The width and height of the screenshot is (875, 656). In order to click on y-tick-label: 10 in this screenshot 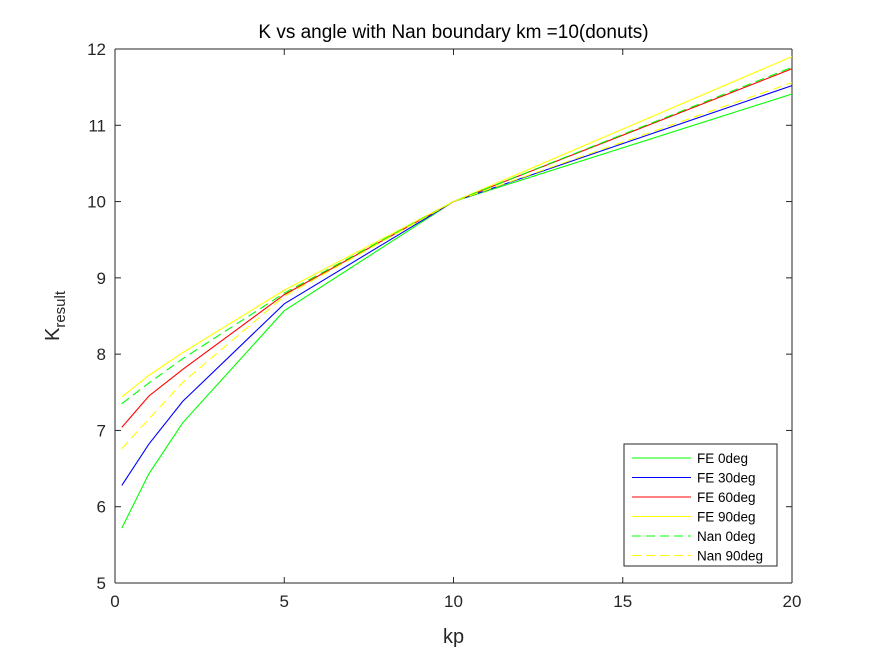, I will do `click(96, 202)`.